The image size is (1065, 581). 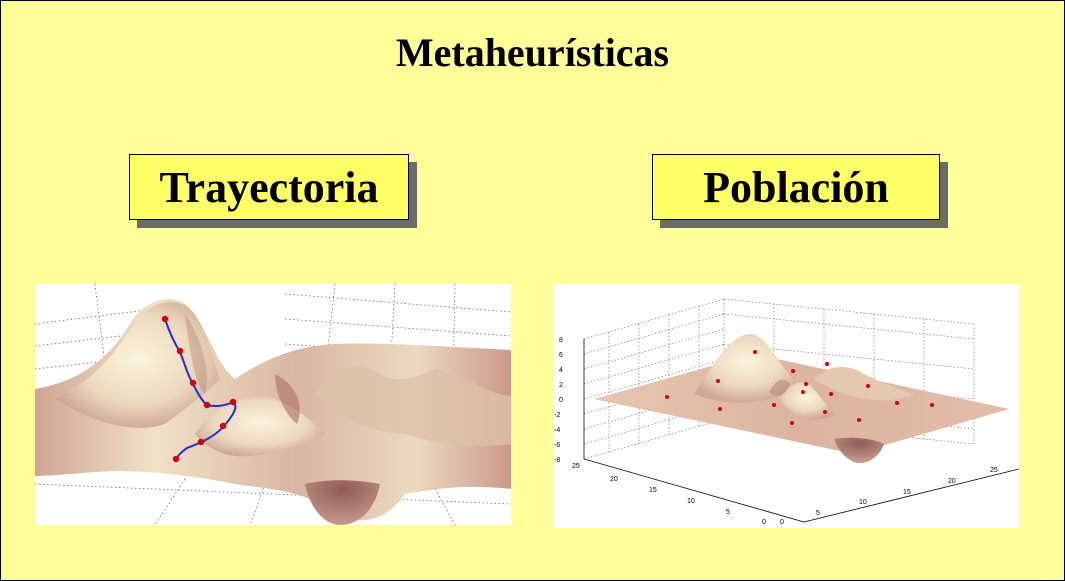 What do you see at coordinates (669, 494) in the screenshot?
I see `y-tick-labels: 25 20 15 10 5 0` at bounding box center [669, 494].